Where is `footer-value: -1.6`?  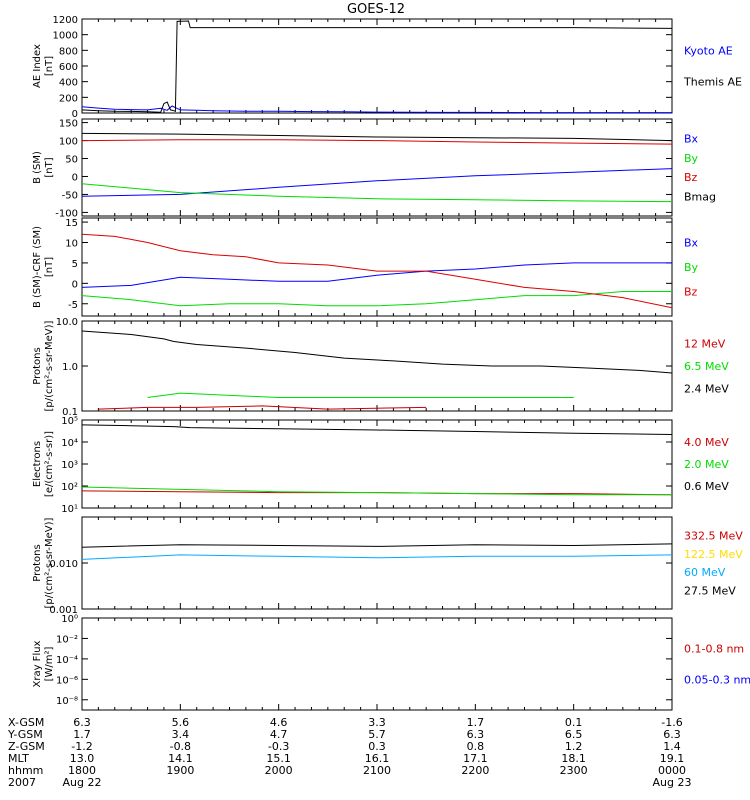
footer-value: -1.6 is located at coordinates (671, 722).